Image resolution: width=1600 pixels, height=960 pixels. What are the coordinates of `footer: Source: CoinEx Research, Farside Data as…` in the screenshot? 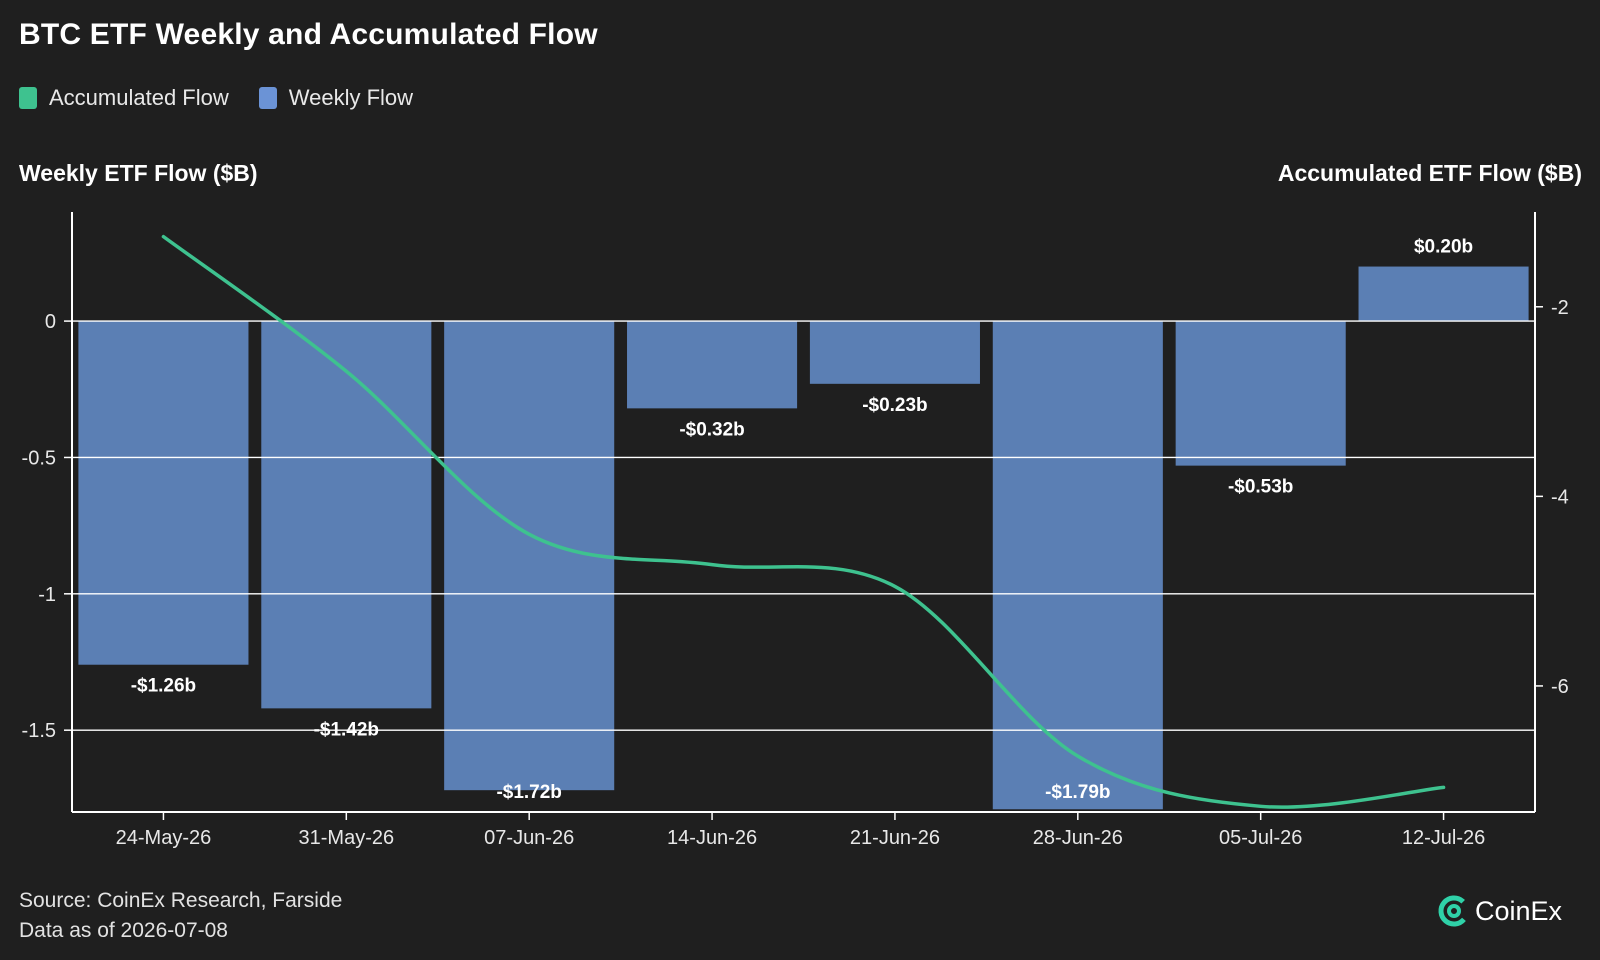 It's located at (180, 916).